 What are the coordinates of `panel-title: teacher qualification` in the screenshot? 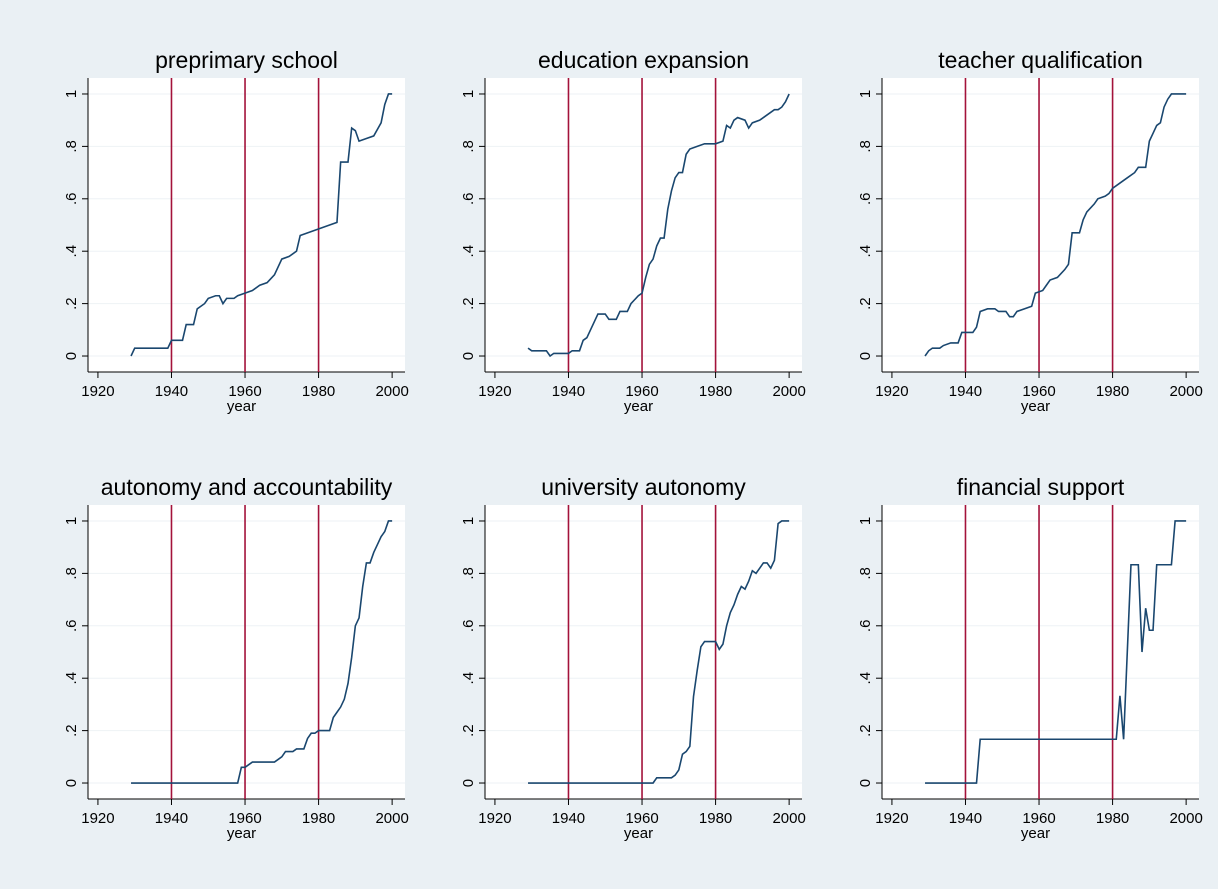 It's located at (1040, 60).